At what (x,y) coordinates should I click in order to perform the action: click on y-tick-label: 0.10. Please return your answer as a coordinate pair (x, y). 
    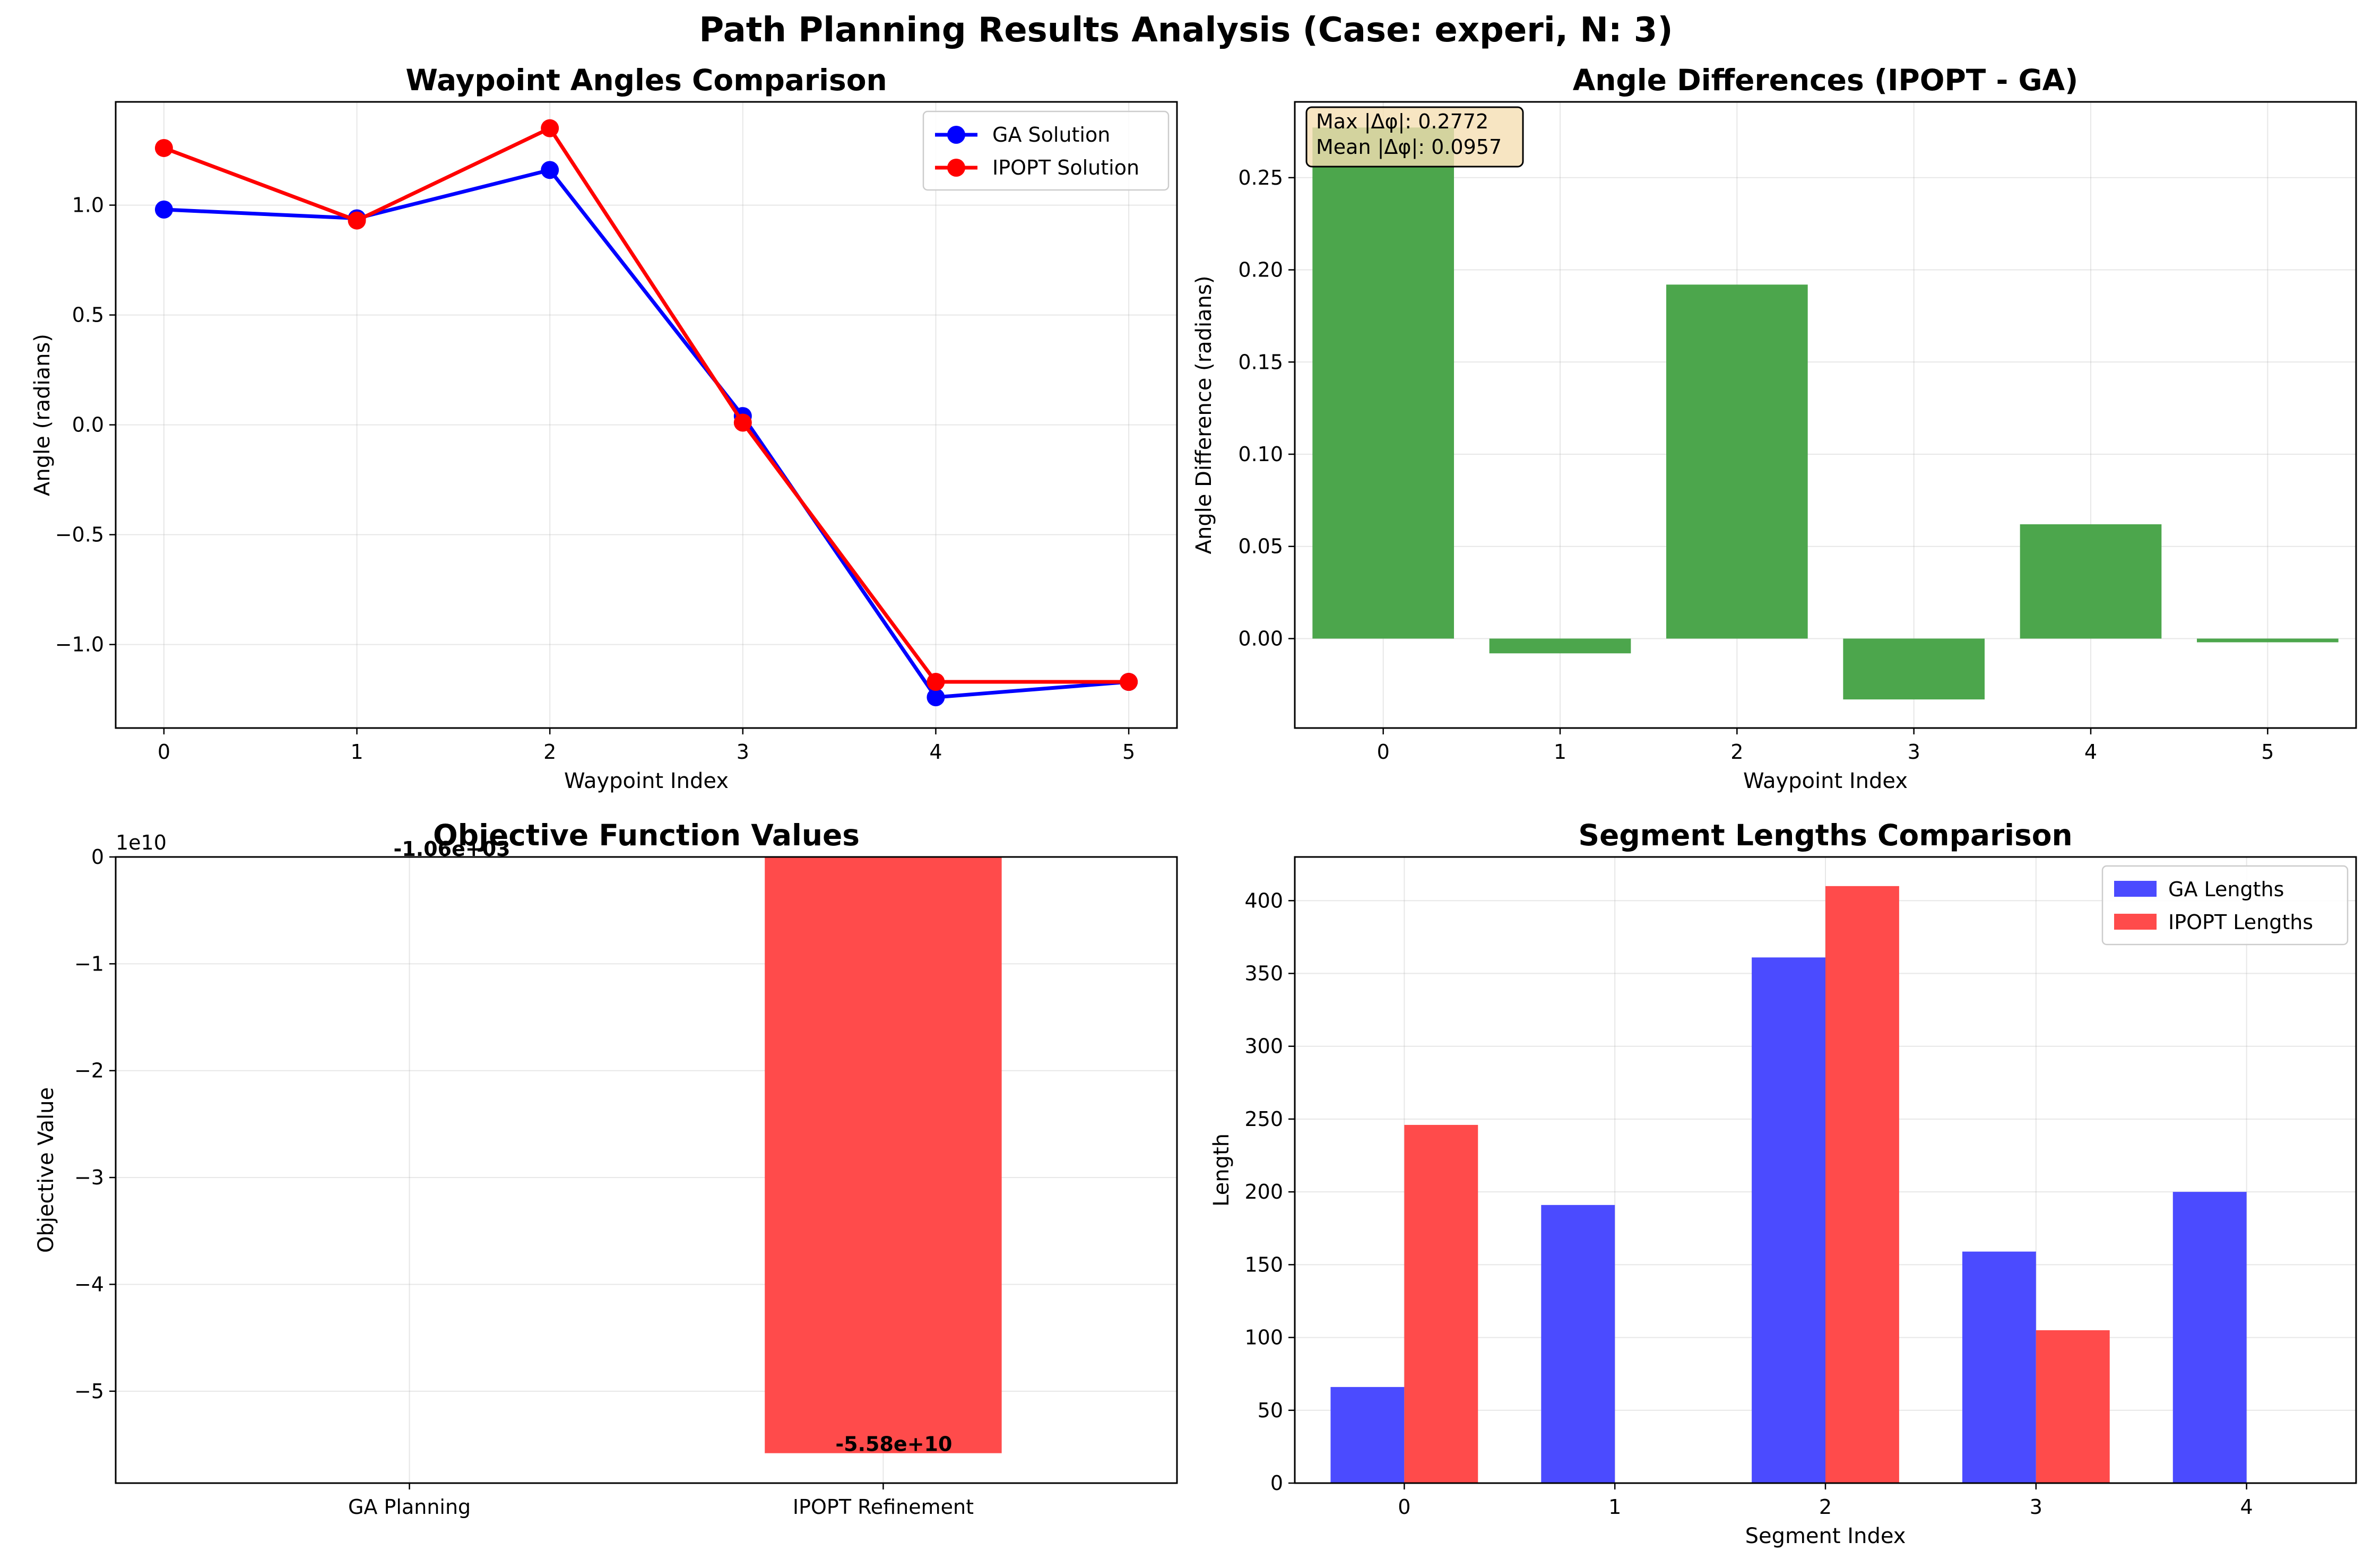
    Looking at the image, I should click on (1260, 454).